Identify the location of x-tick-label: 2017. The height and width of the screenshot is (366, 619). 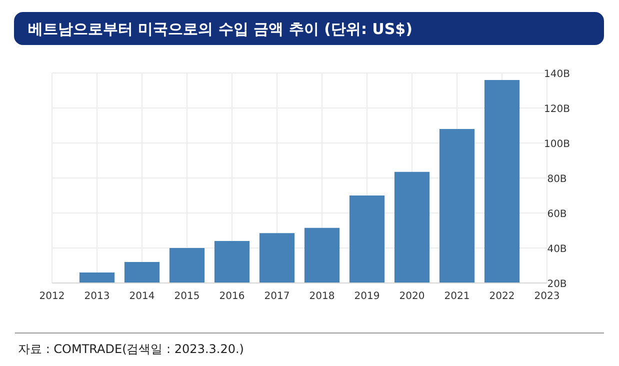
(277, 296).